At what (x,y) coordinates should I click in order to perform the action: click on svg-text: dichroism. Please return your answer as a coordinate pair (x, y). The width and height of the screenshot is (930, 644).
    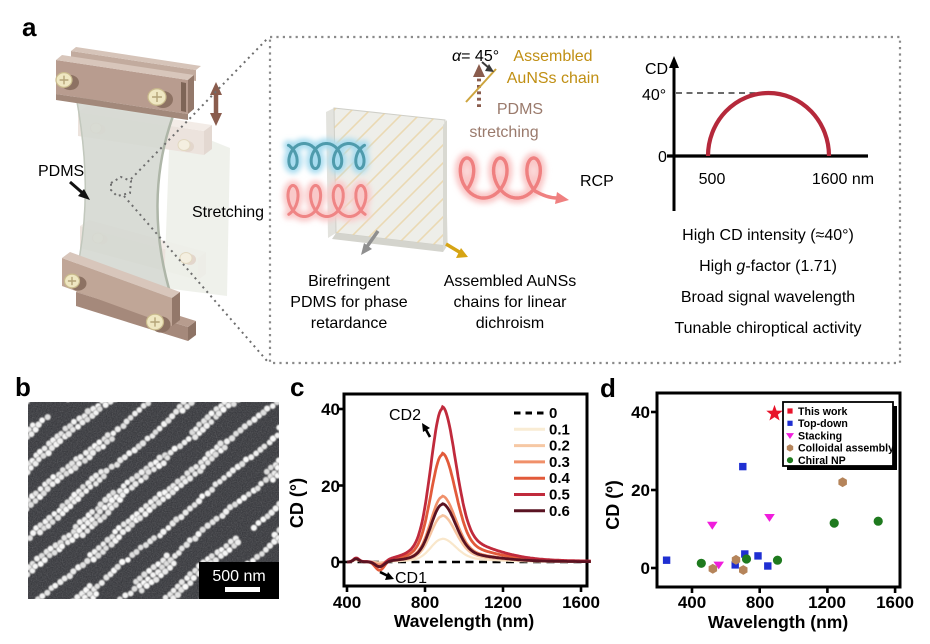
    Looking at the image, I should click on (510, 323).